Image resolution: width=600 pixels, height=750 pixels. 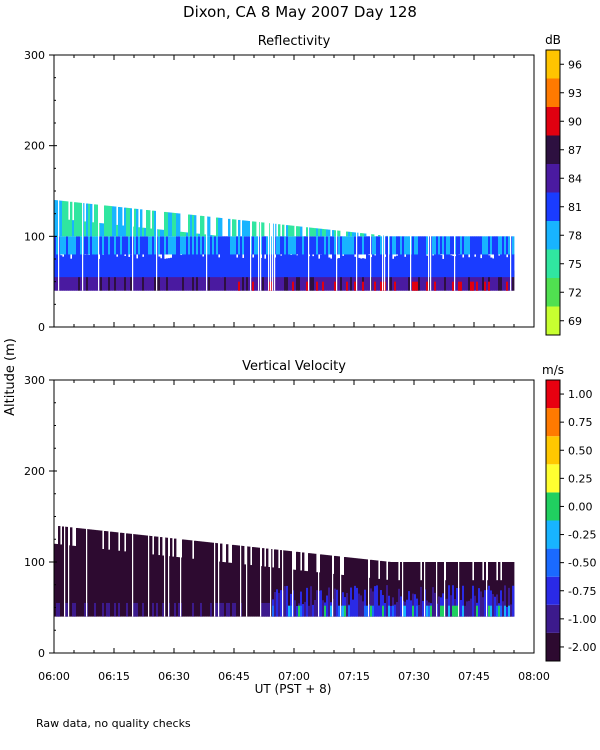 I want to click on colorbar-frame, so click(x=553, y=192).